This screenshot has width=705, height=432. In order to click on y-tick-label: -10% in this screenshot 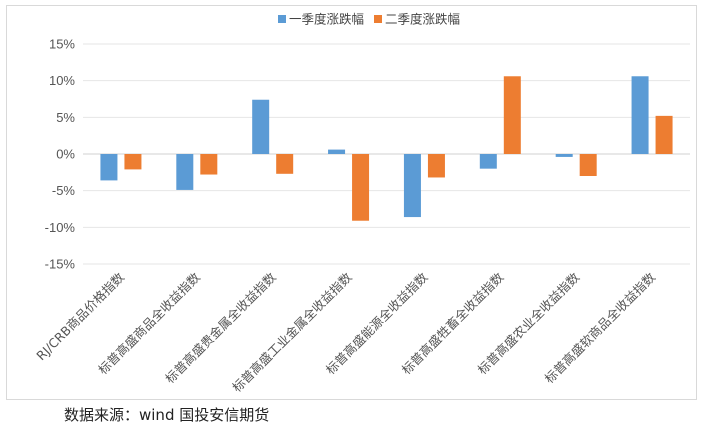, I will do `click(60, 227)`.